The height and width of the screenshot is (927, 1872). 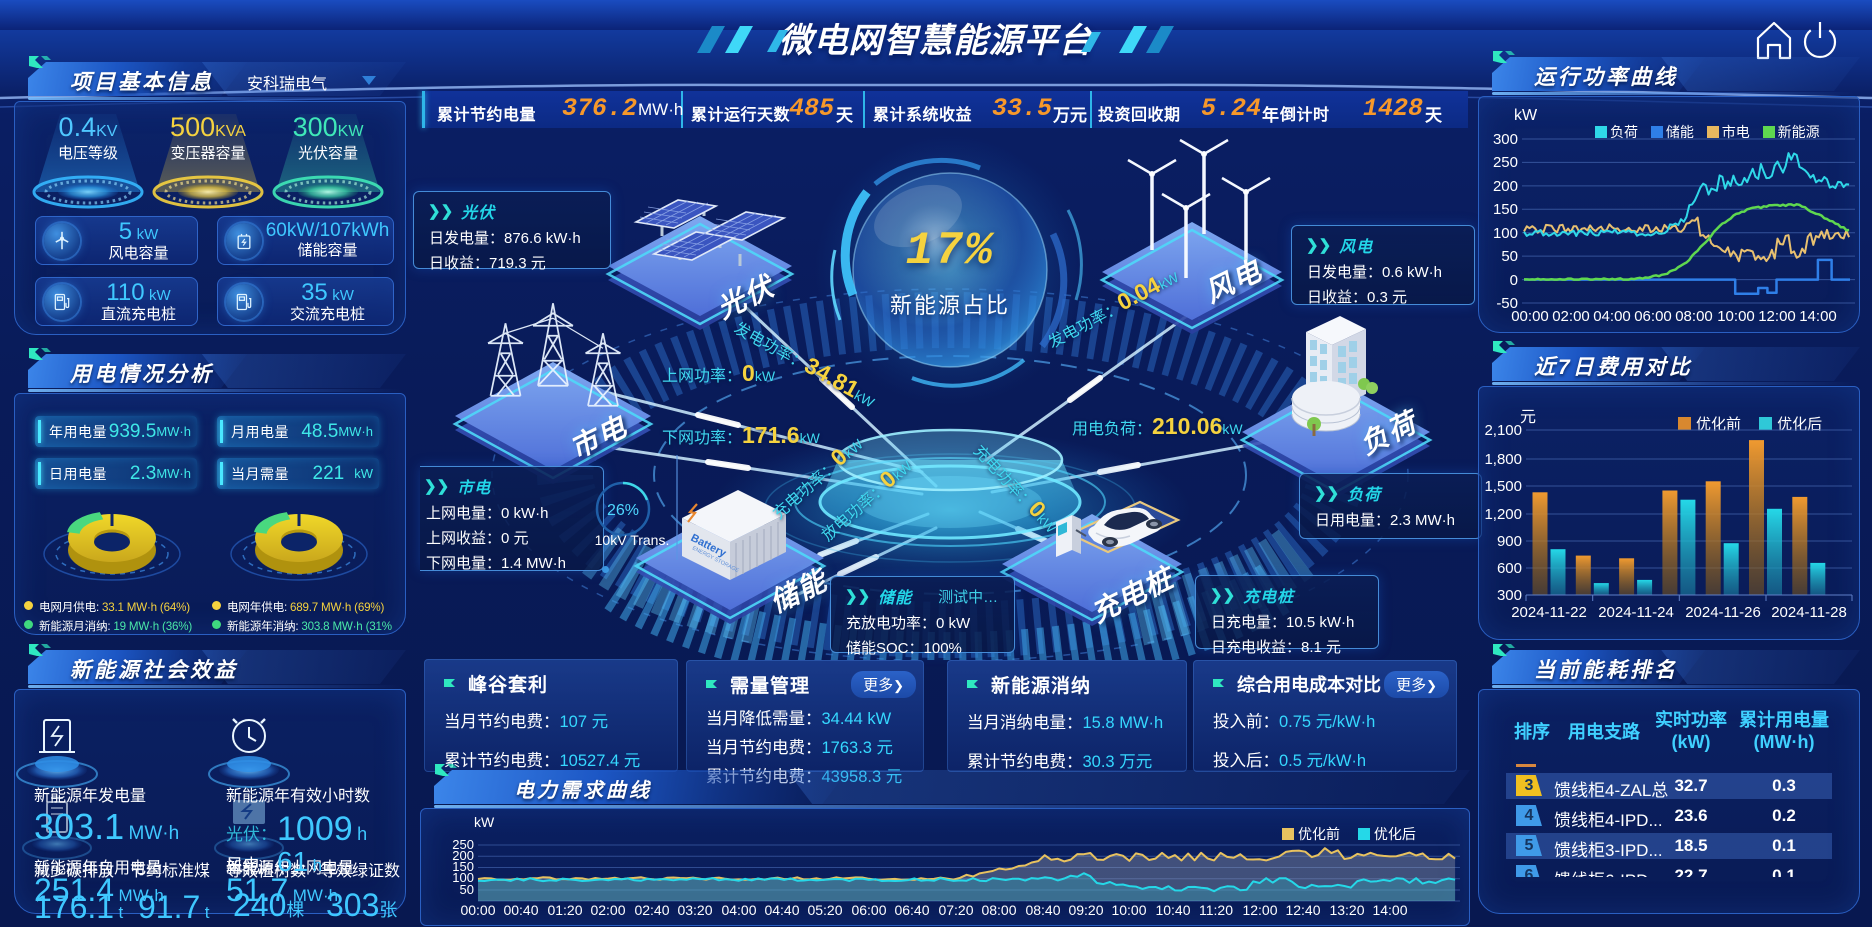 I want to click on svg-text: 26%, so click(x=623, y=510).